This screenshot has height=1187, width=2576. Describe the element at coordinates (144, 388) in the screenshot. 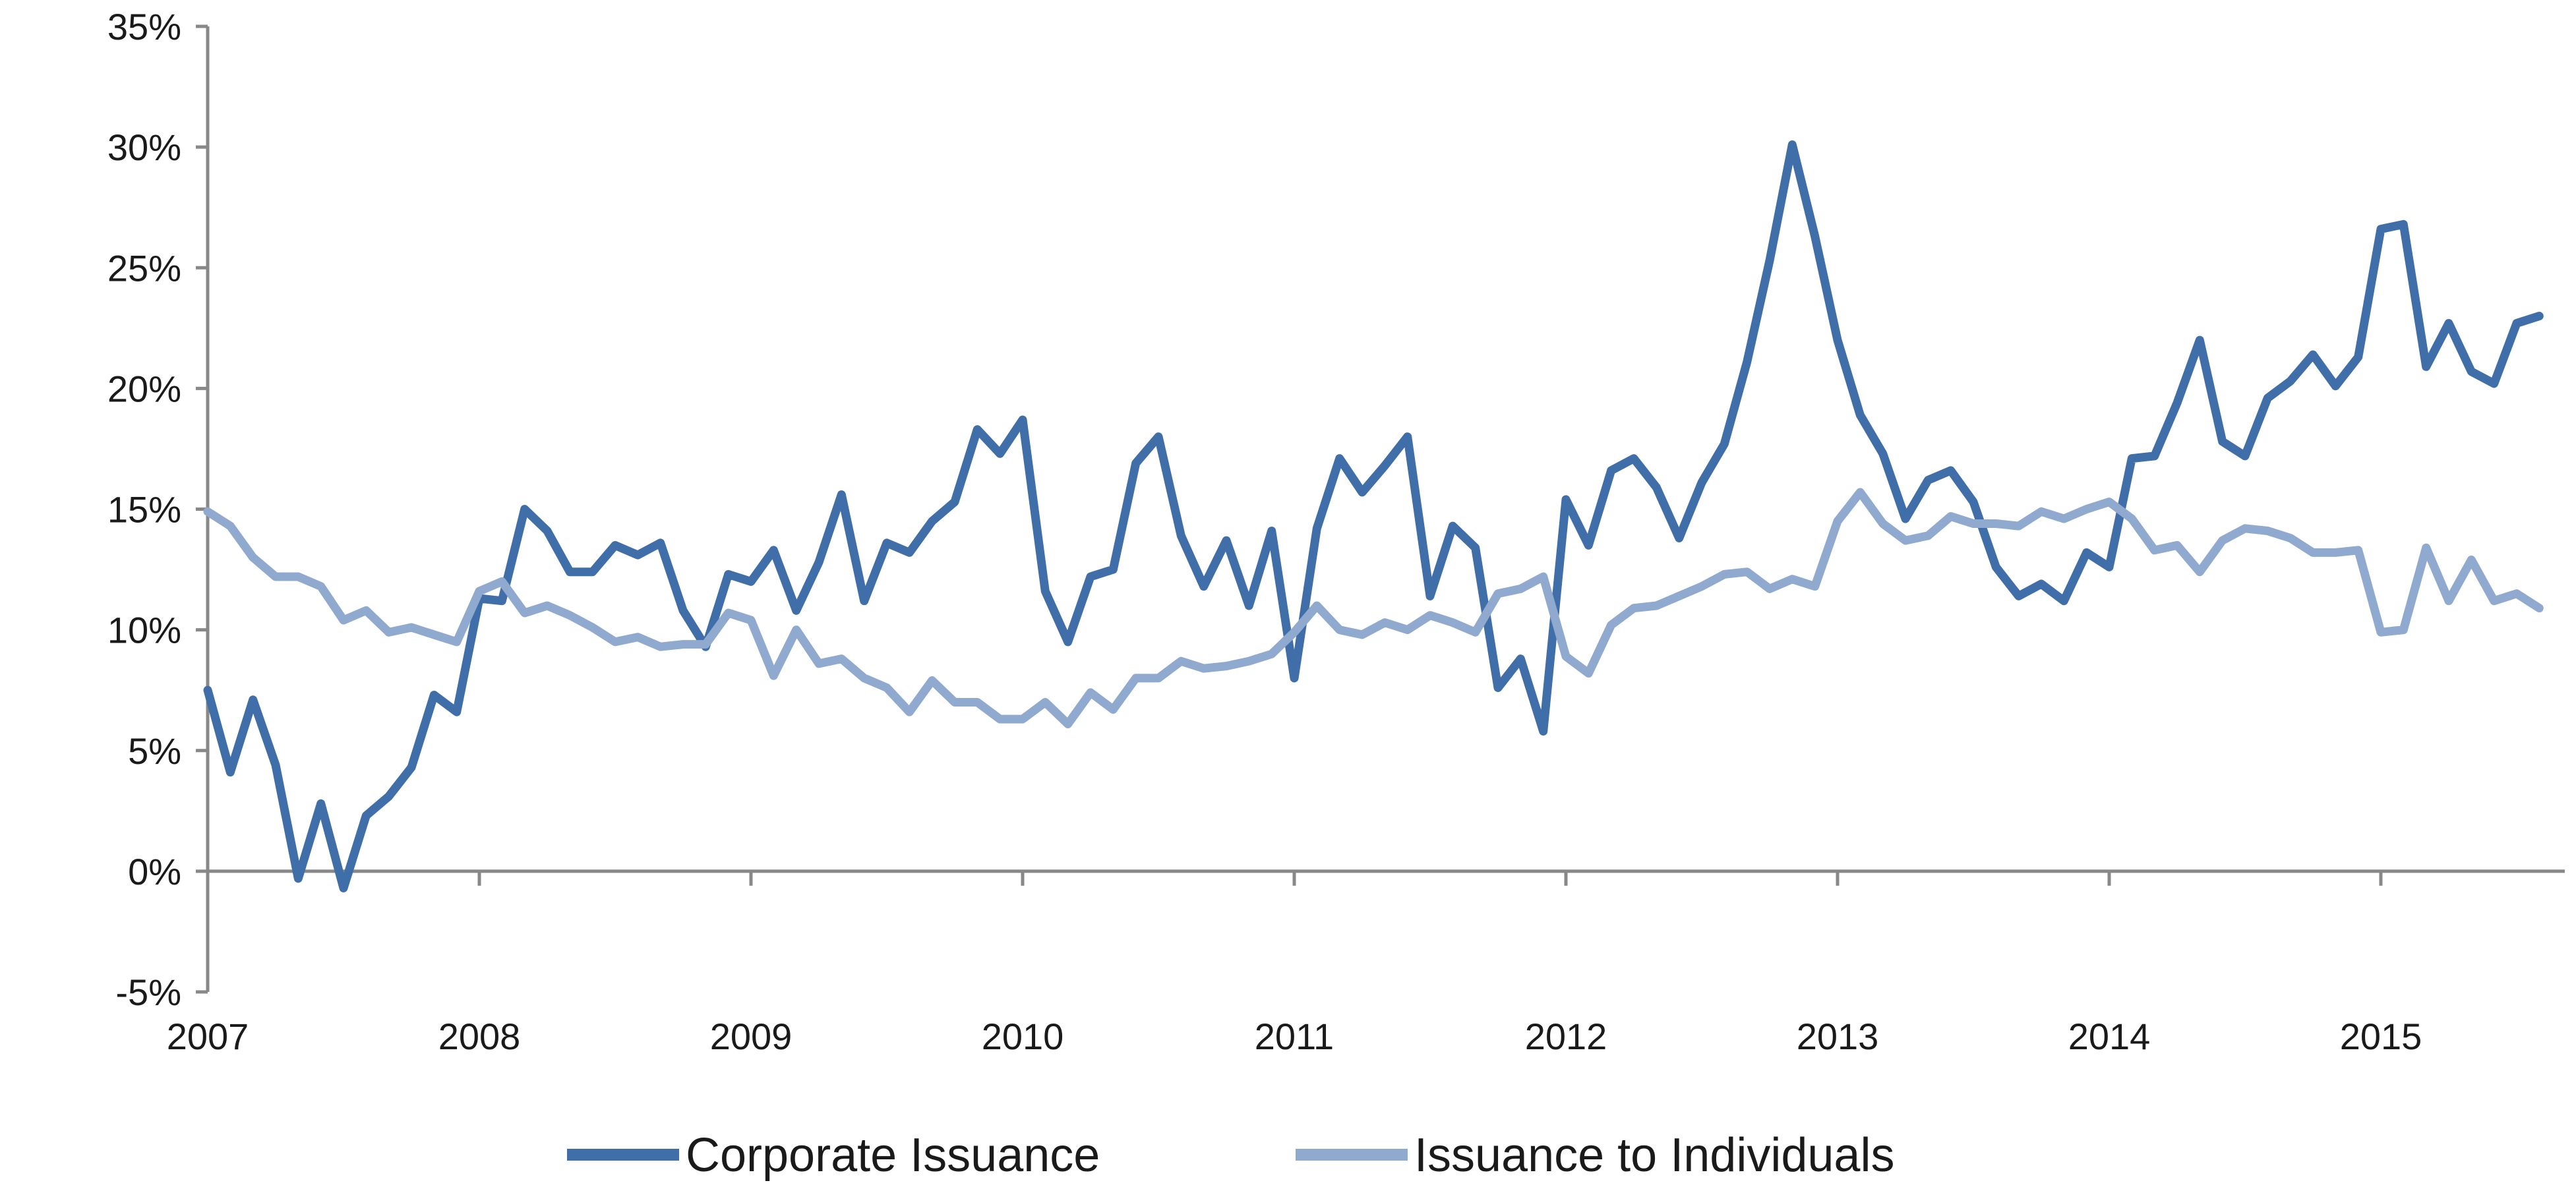

I see `y-tick-label: 20%` at that location.